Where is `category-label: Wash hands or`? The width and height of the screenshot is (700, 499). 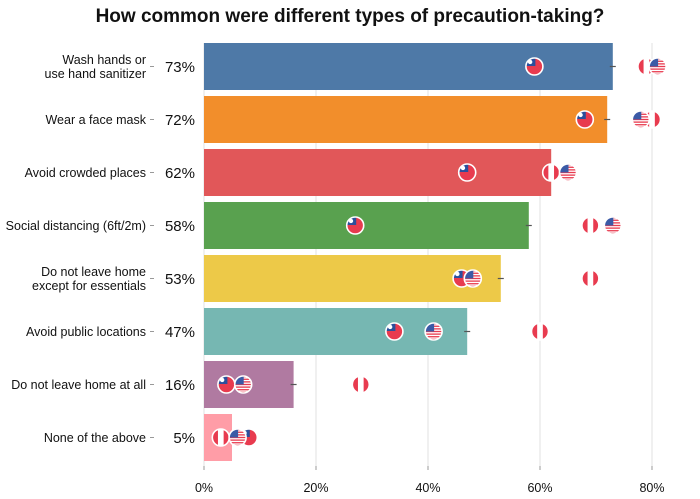
category-label: Wash hands or is located at coordinates (104, 60).